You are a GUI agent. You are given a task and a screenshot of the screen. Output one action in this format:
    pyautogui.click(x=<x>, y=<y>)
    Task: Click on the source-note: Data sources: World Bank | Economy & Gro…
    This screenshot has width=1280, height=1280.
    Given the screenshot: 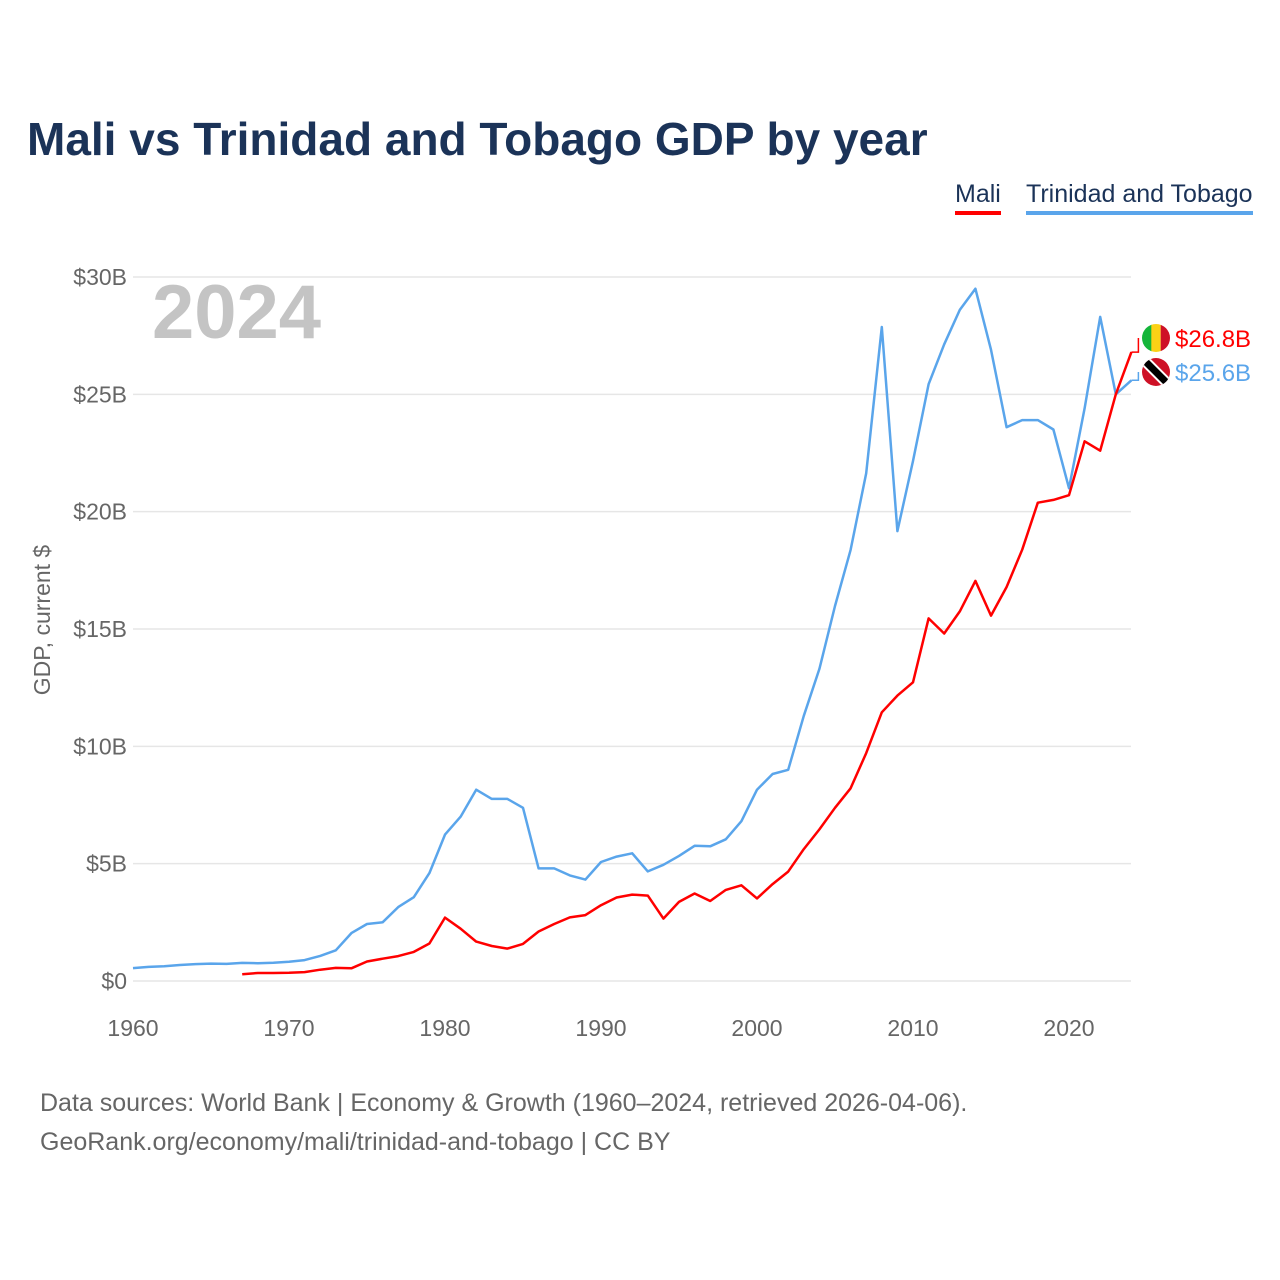 What is the action you would take?
    pyautogui.click(x=503, y=1123)
    